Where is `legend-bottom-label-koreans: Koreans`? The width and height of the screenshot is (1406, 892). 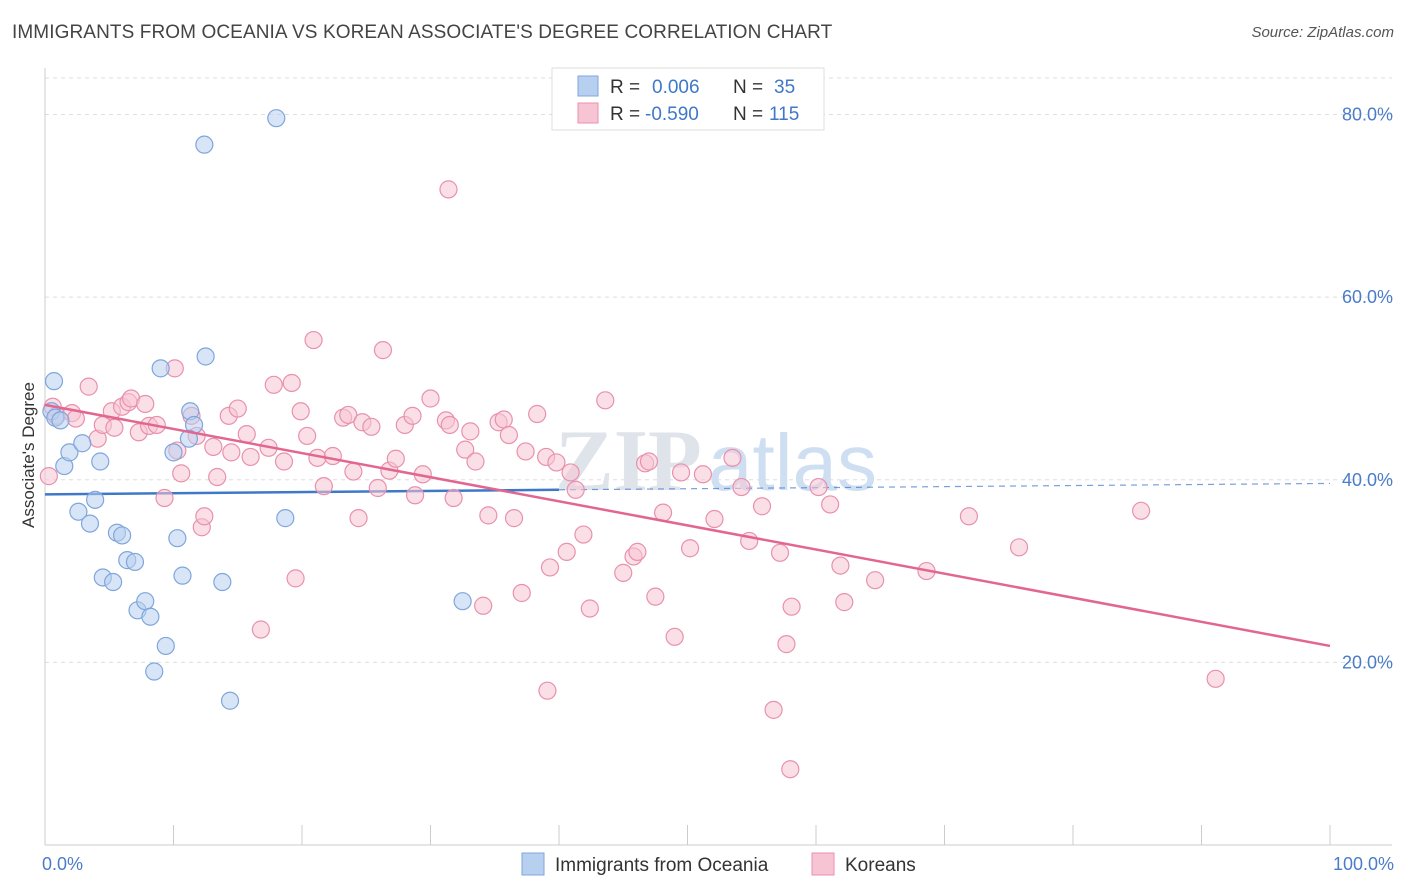 legend-bottom-label-koreans: Koreans is located at coordinates (880, 865).